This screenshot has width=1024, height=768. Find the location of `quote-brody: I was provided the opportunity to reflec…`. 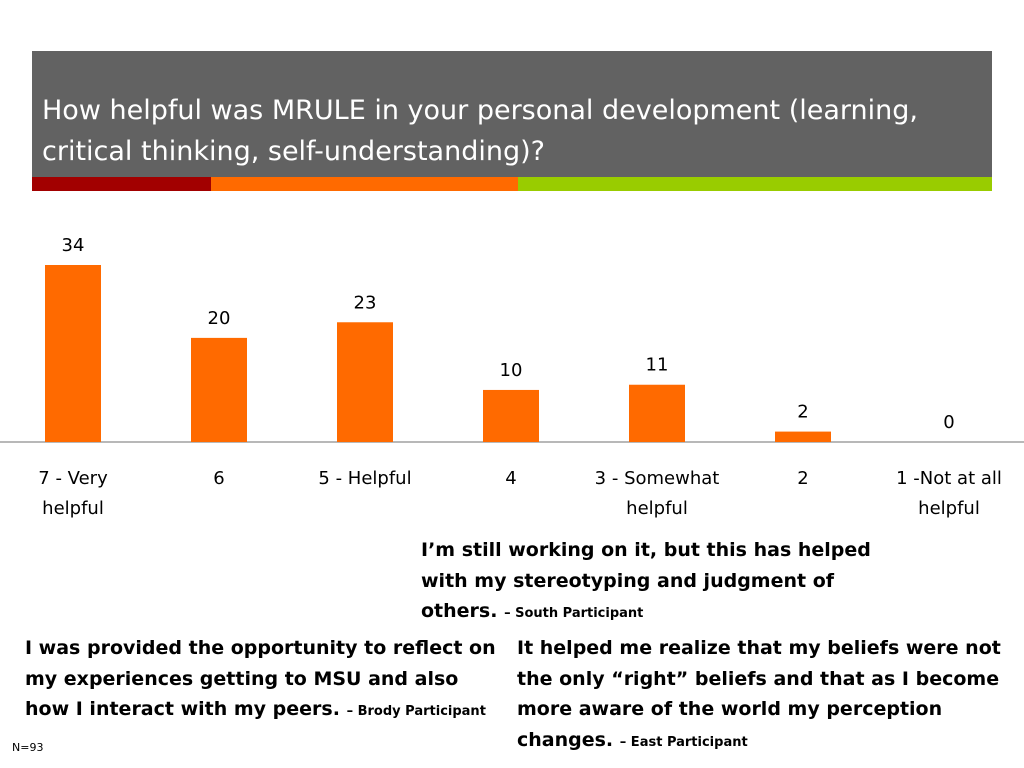

quote-brody: I was provided the opportunity to reflec… is located at coordinates (265, 680).